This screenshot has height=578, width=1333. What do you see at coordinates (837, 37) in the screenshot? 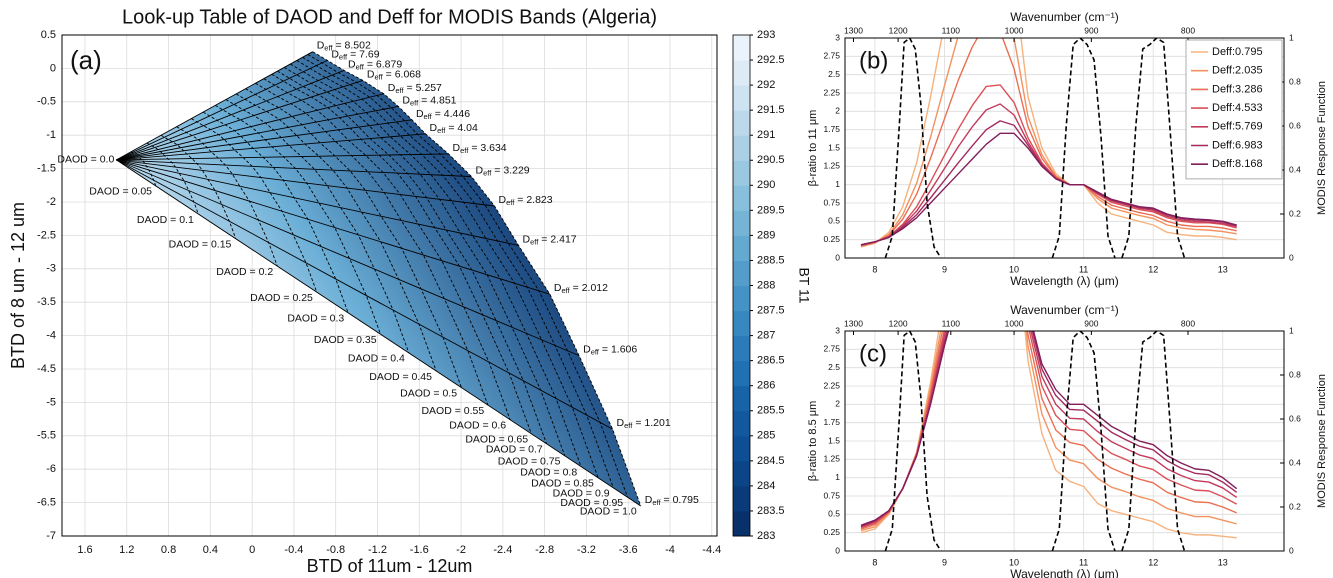
I see `y-tick-label: 3` at bounding box center [837, 37].